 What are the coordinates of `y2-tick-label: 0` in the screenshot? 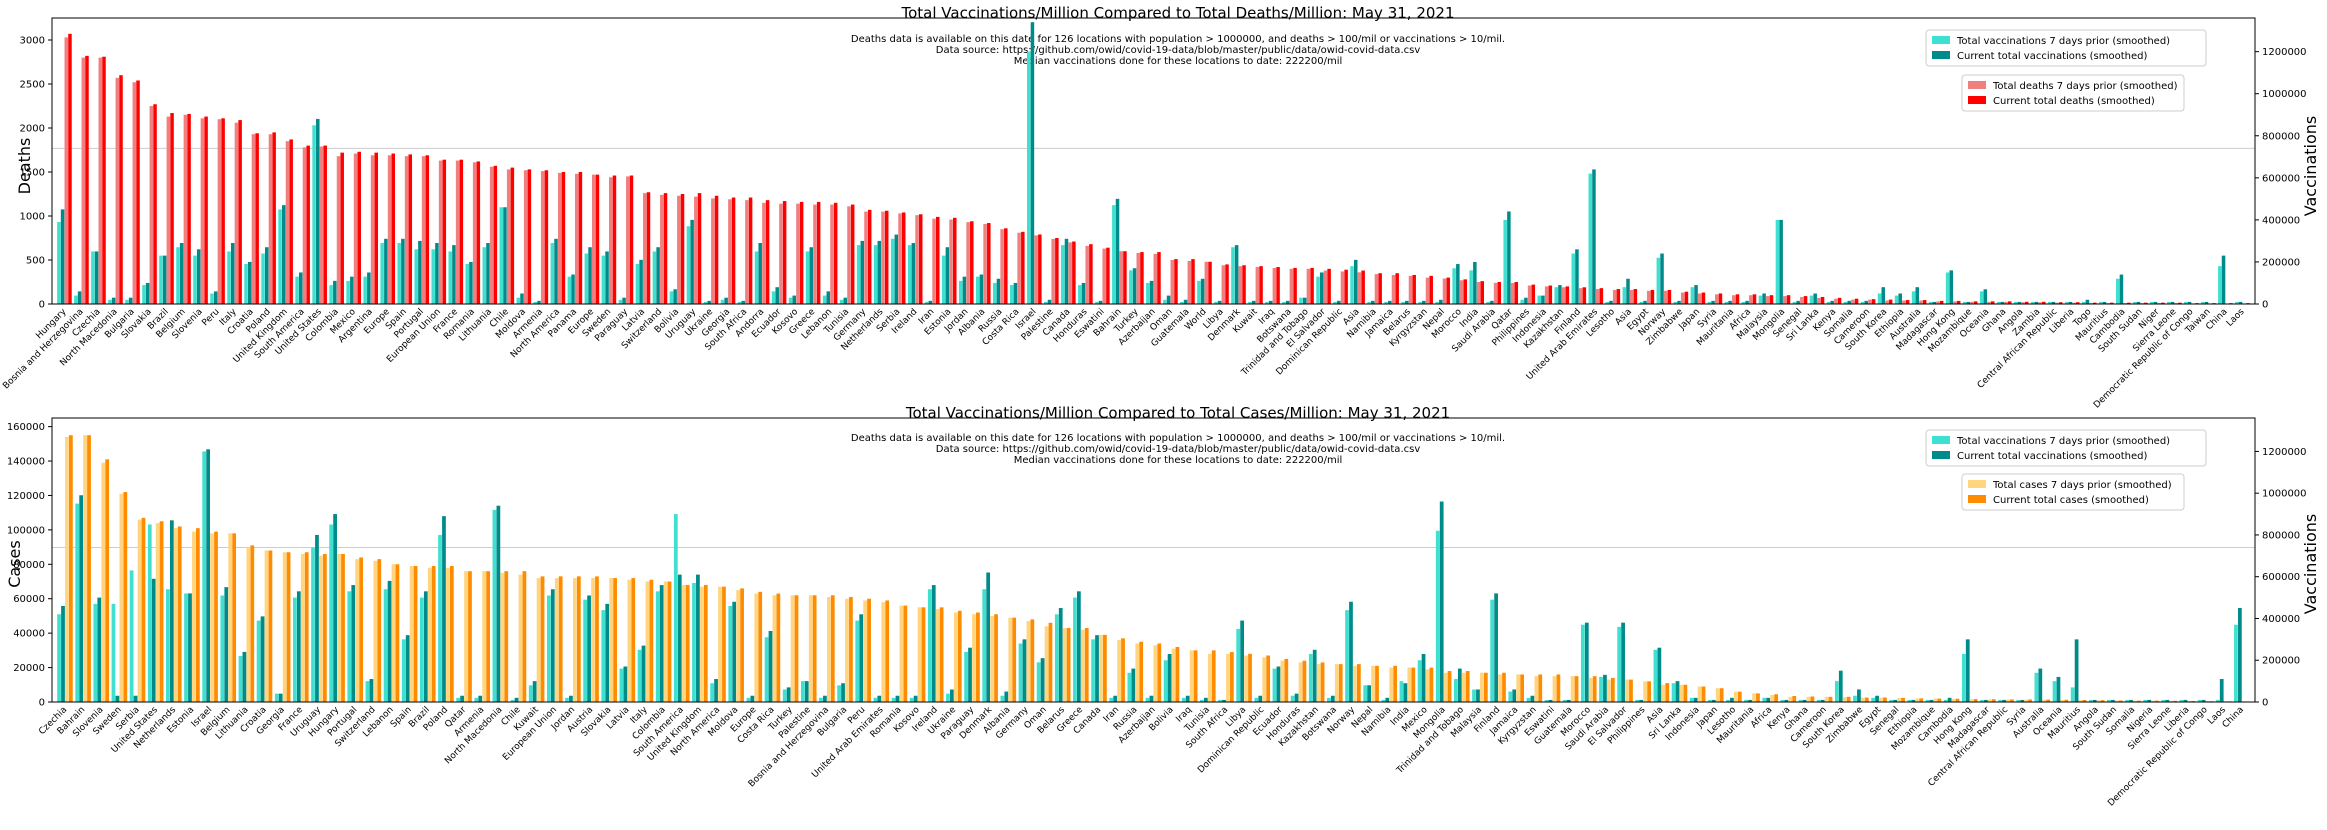 It's located at (2265, 305).